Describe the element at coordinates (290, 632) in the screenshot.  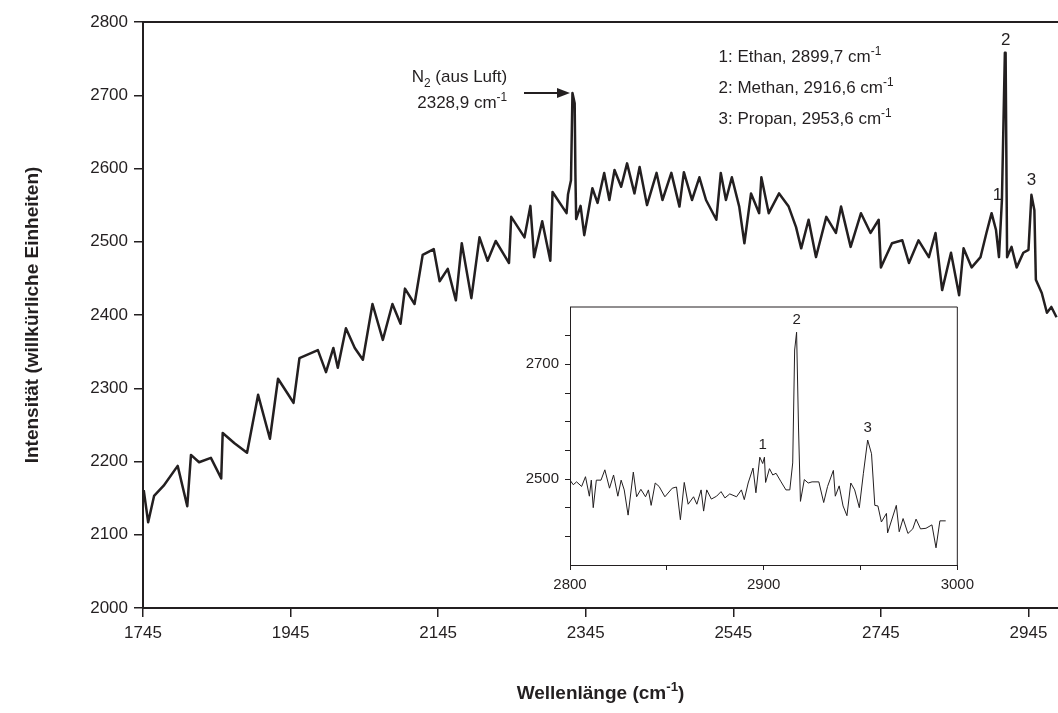
I see `x-tick-label: 1945` at that location.